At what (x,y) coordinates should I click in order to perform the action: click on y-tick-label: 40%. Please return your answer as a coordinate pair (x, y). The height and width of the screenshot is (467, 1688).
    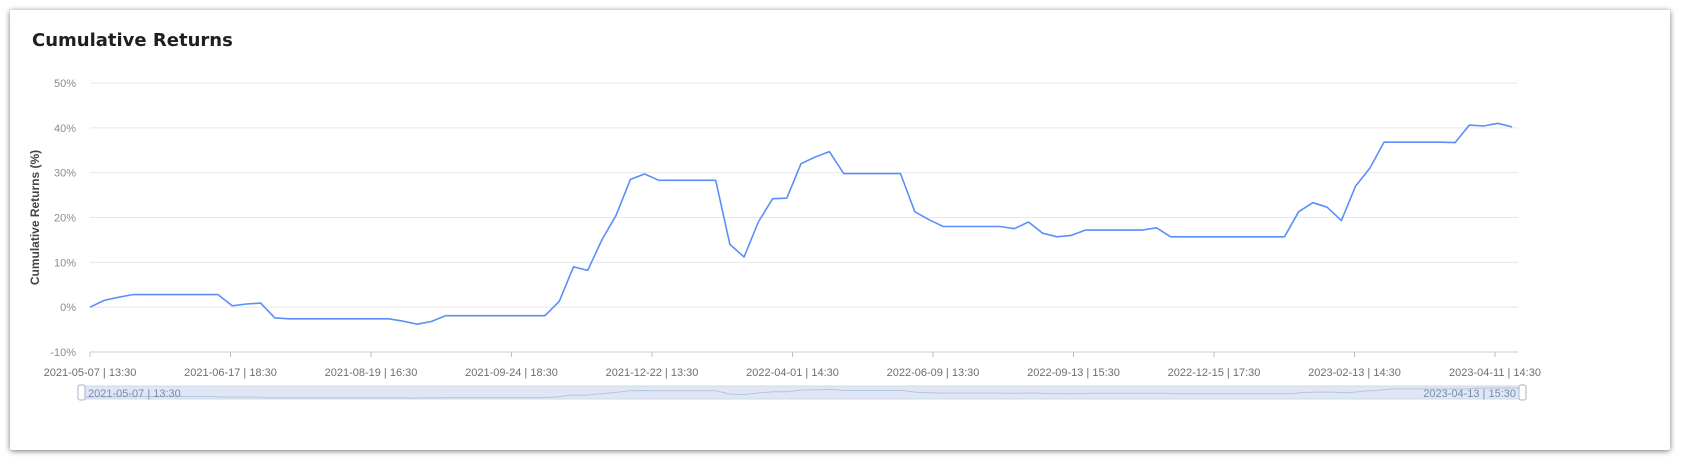
    Looking at the image, I should click on (65, 129).